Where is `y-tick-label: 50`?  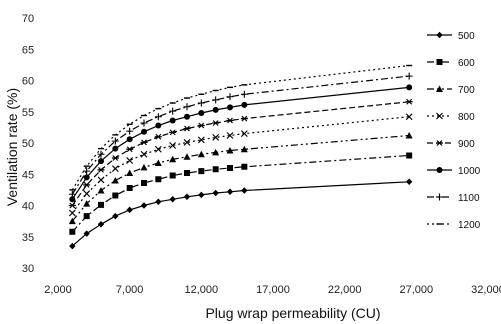
y-tick-label: 50 is located at coordinates (28, 144).